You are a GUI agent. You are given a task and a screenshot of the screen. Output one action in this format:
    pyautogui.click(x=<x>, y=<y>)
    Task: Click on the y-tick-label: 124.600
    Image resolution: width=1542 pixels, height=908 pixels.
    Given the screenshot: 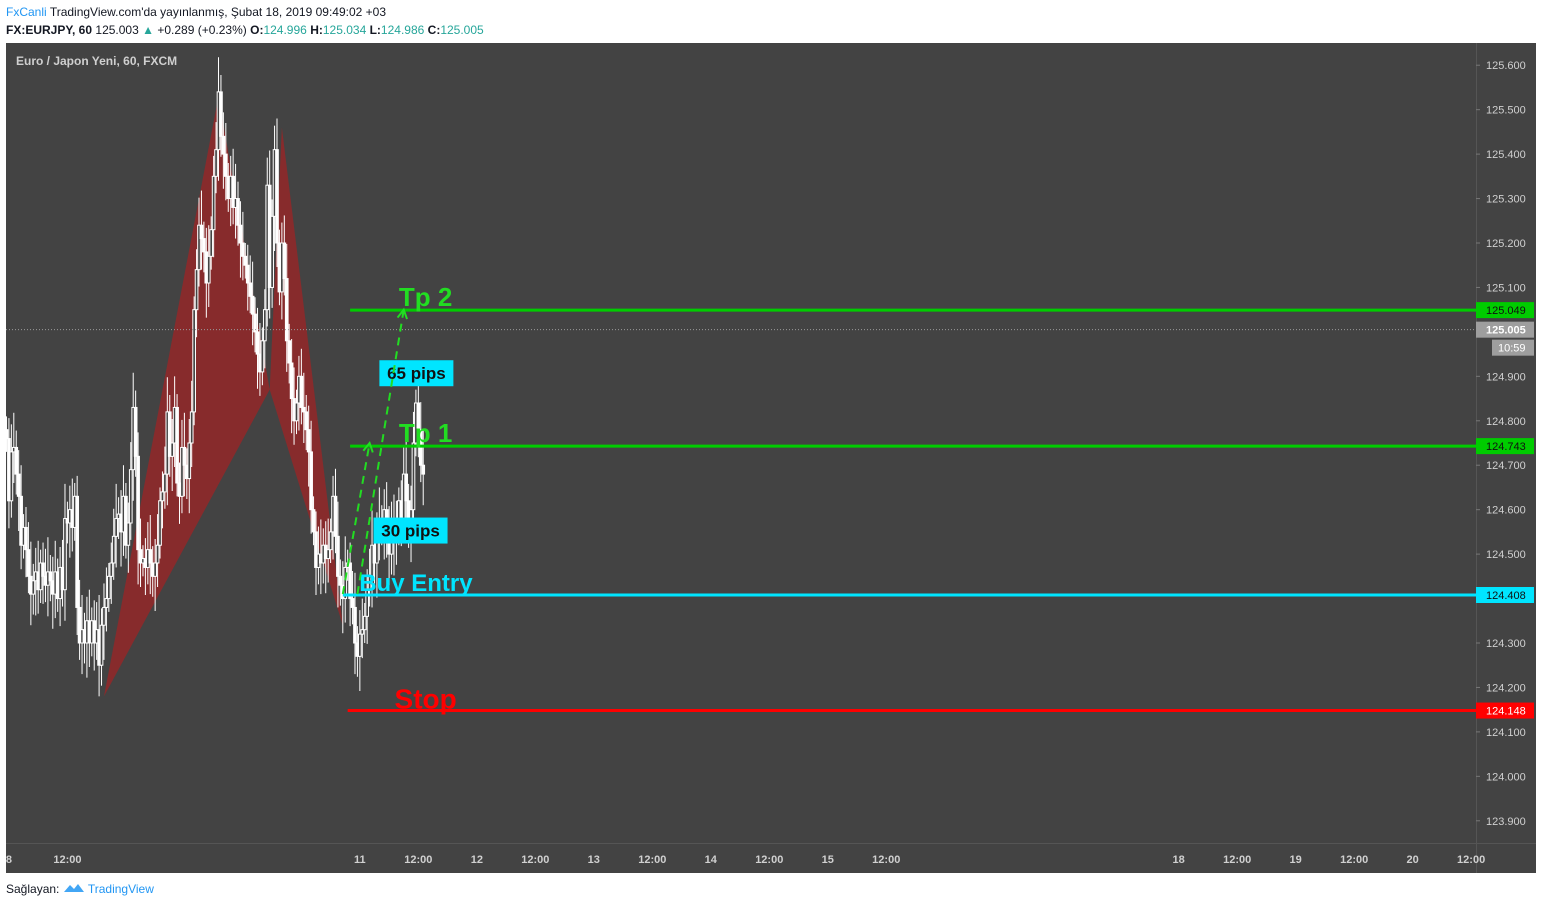 What is the action you would take?
    pyautogui.click(x=1506, y=511)
    